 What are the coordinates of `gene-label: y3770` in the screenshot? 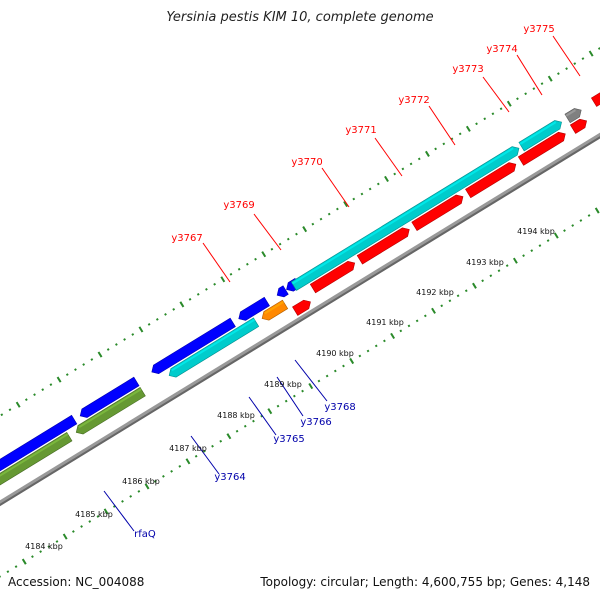 It's located at (306, 162).